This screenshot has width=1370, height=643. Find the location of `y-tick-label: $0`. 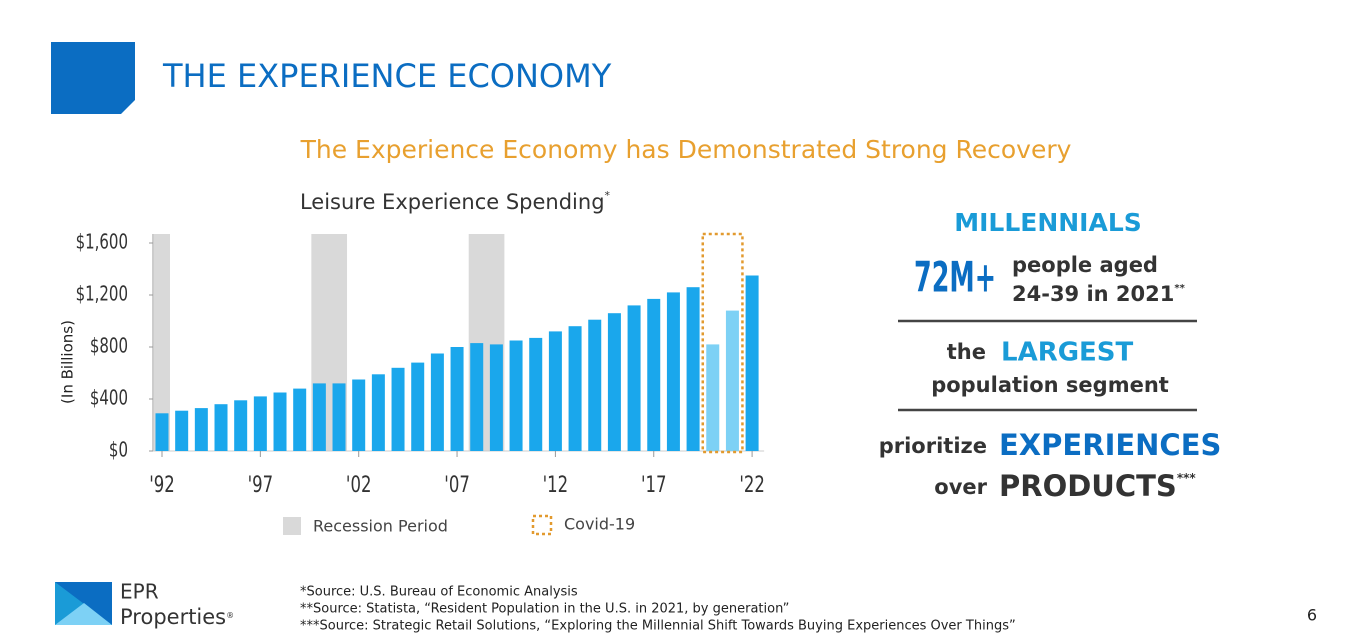

y-tick-label: $0 is located at coordinates (118, 451).